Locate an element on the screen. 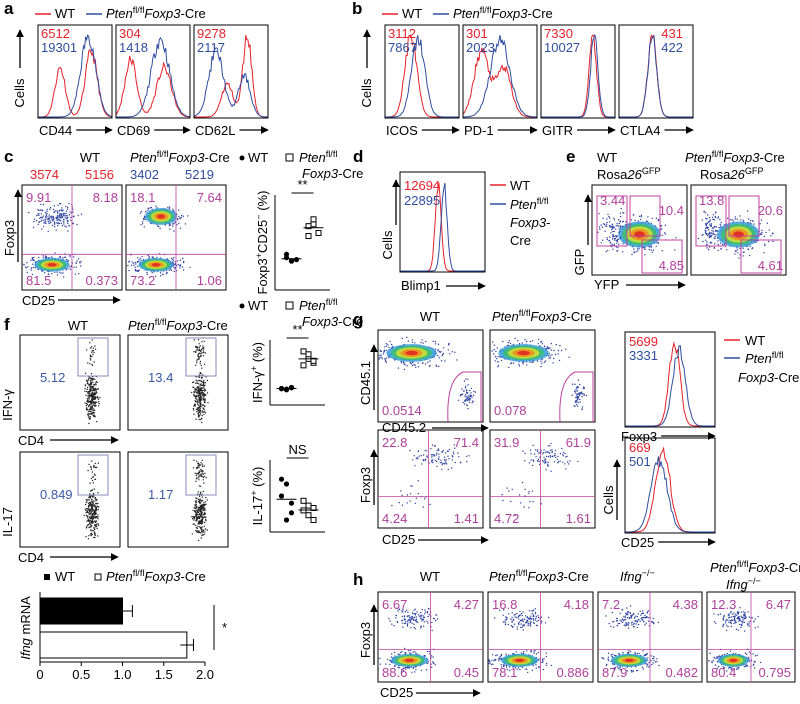 This screenshot has width=800, height=704. column-header: Rosa26GFP is located at coordinates (629, 174).